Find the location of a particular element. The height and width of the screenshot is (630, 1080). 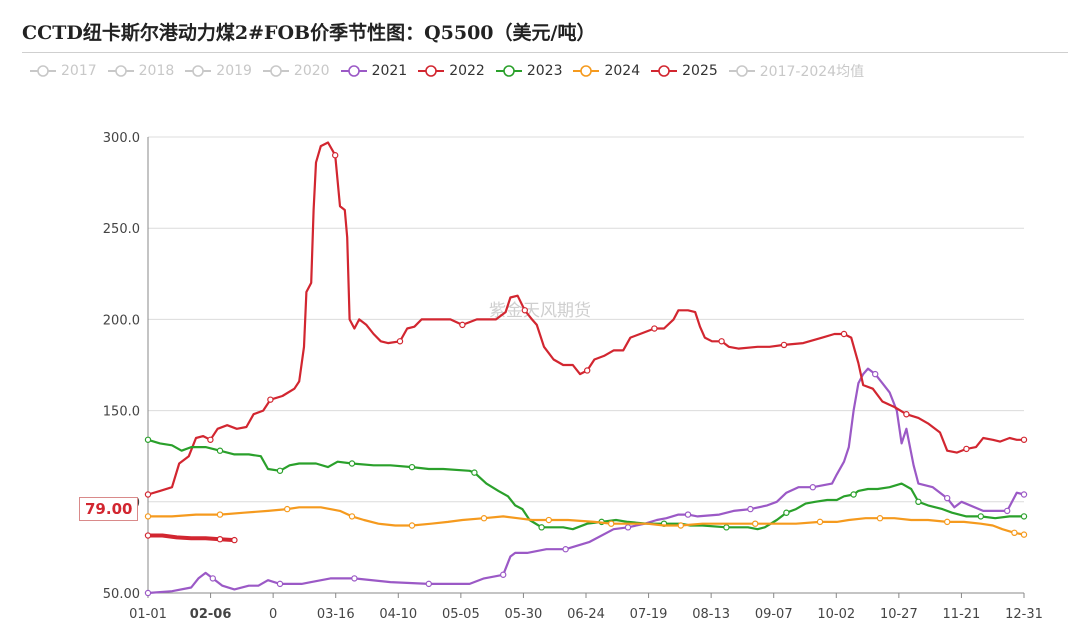

legend-label: 2024 is located at coordinates (622, 71).